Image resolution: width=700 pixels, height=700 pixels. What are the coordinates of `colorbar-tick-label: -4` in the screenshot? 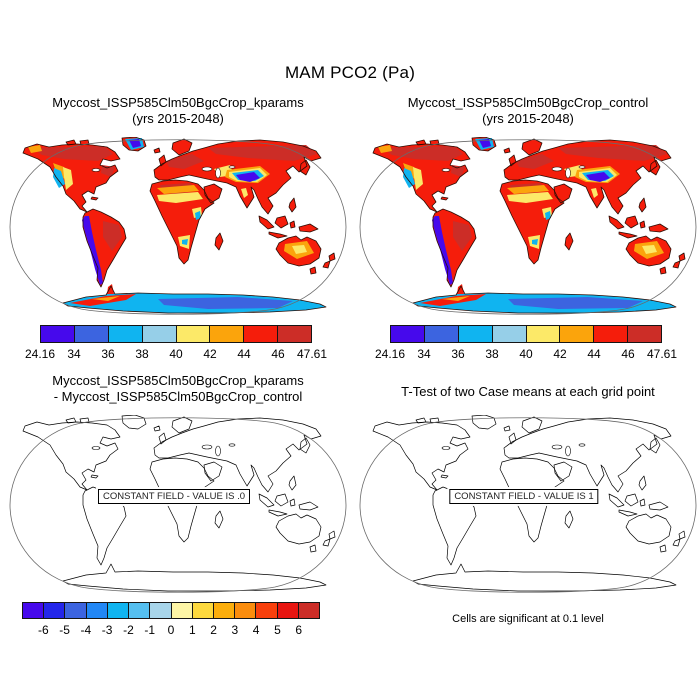 It's located at (86, 630).